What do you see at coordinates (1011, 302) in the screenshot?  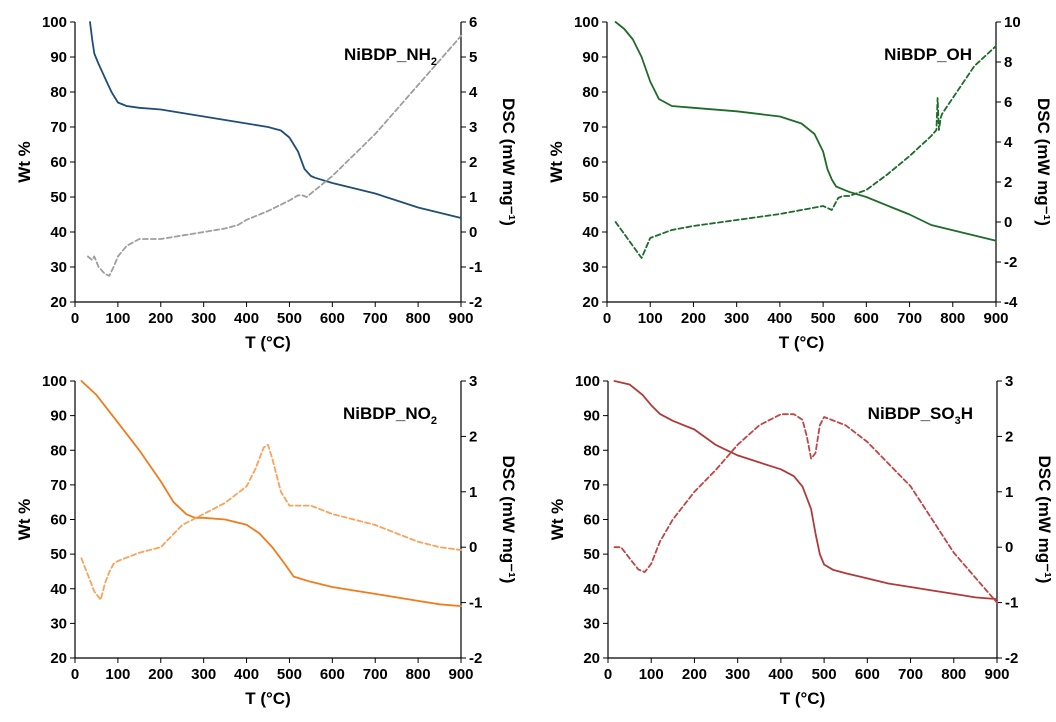 I see `y2-tick-label: -4` at bounding box center [1011, 302].